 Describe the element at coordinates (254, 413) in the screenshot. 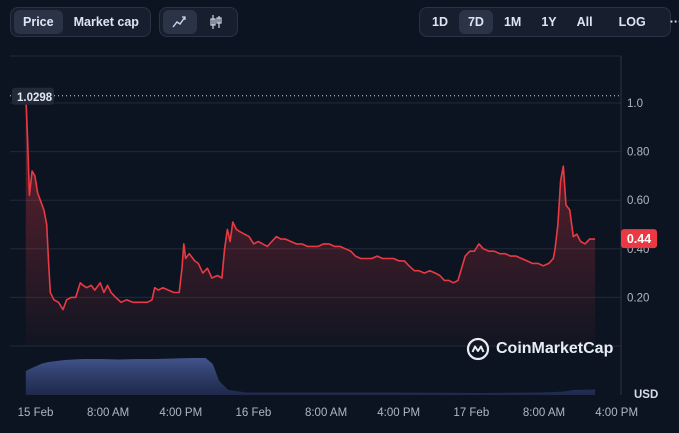

I see `x-tick-label: 16 Feb` at that location.